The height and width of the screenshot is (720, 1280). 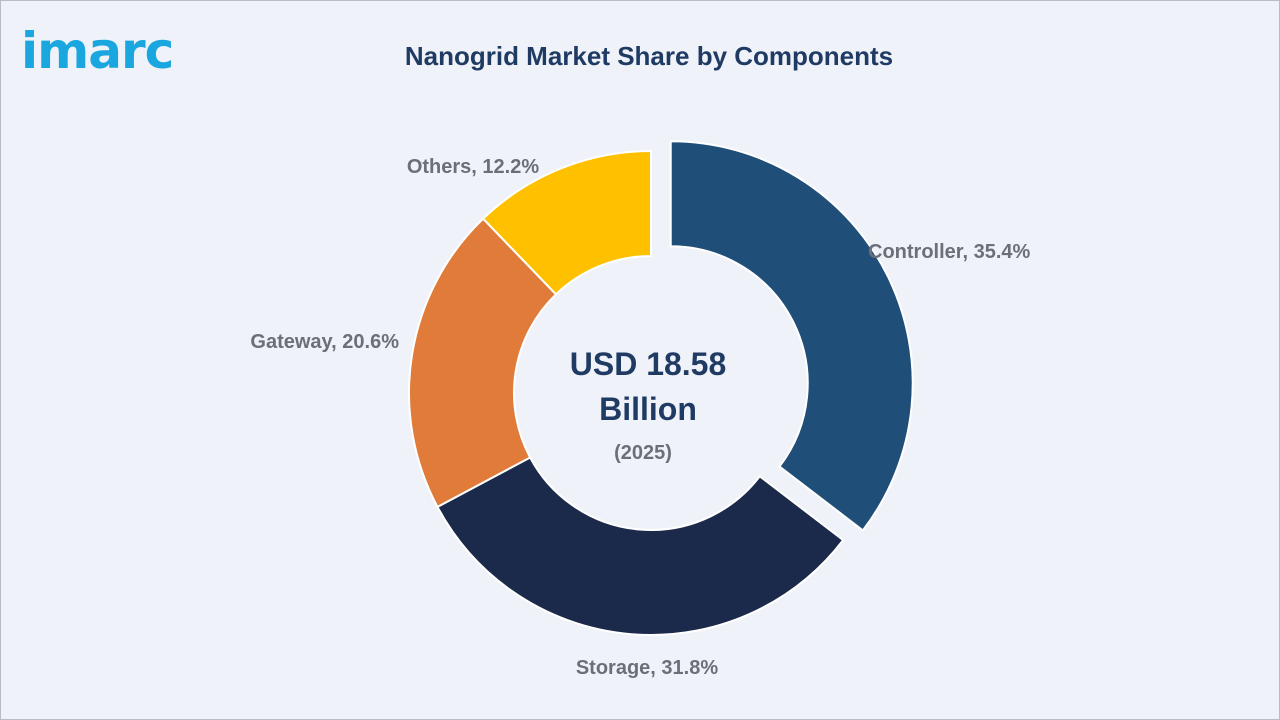 What do you see at coordinates (949, 252) in the screenshot?
I see `slice-label-controller: Controller, 35.4%` at bounding box center [949, 252].